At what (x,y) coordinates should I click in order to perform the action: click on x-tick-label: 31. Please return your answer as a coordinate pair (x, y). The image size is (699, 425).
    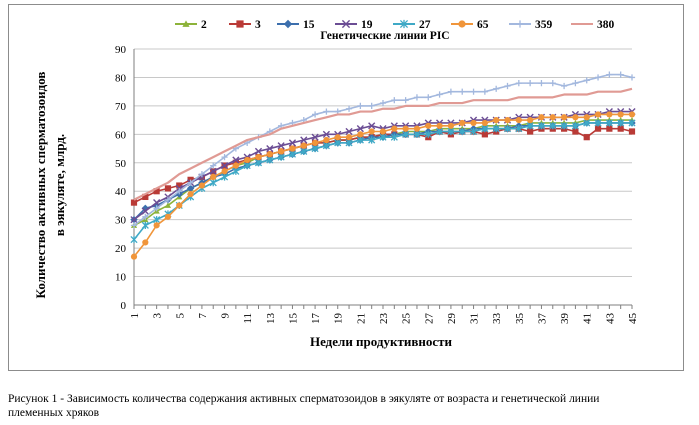
    Looking at the image, I should click on (475, 318).